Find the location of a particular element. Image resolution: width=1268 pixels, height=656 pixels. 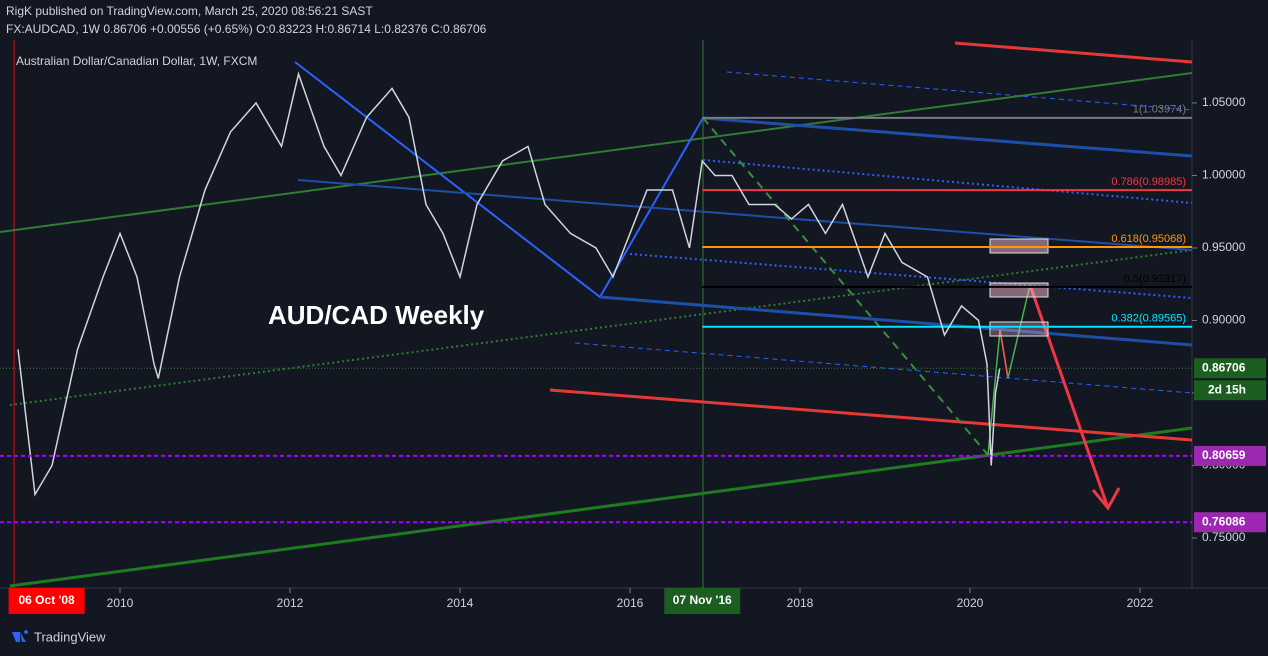

fib-label: 0.5(0.92317) is located at coordinates (1155, 279).